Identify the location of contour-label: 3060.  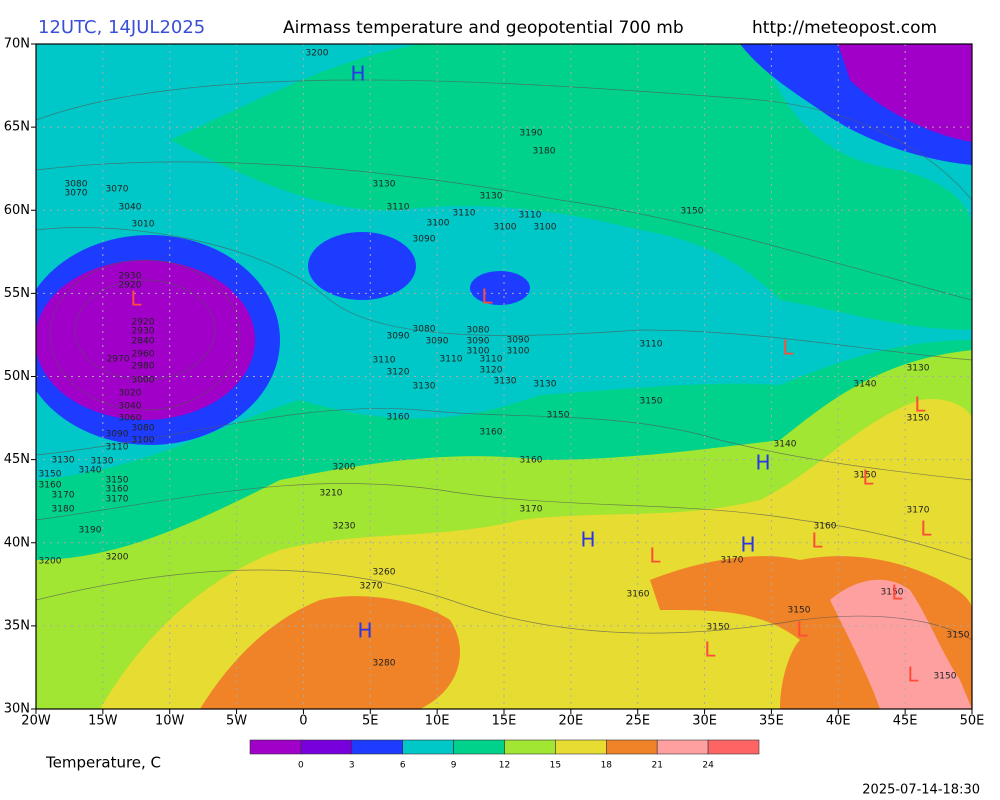
(130, 419).